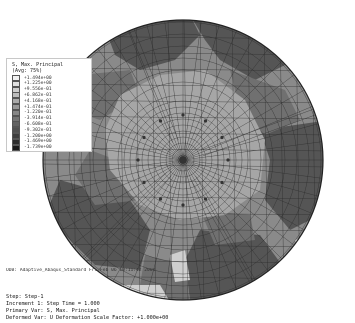 Image resolution: width=355 pixels, height=323 pixels. I want to click on legend-title-line-1: S, Max. Principal, so click(38, 65).